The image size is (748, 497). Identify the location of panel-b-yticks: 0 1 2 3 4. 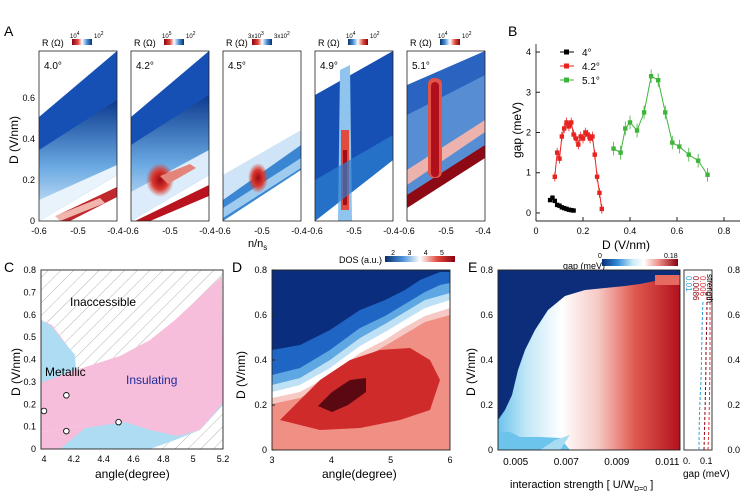
(533, 132).